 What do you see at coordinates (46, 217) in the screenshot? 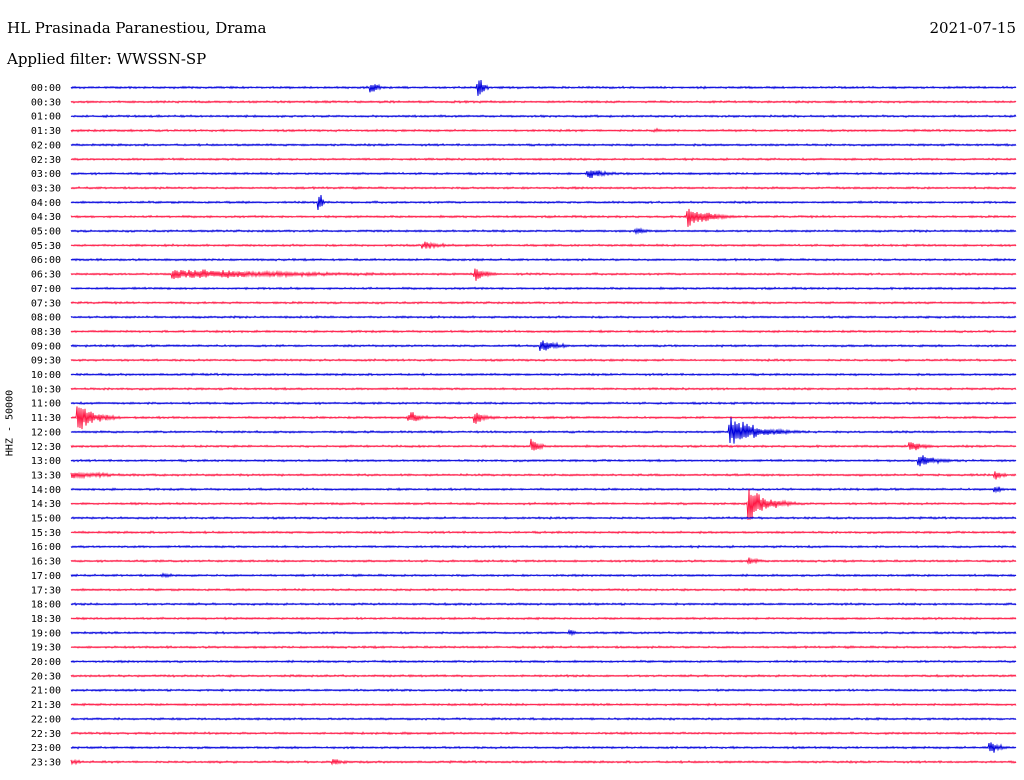
I see `time-label-0430: 04:30` at bounding box center [46, 217].